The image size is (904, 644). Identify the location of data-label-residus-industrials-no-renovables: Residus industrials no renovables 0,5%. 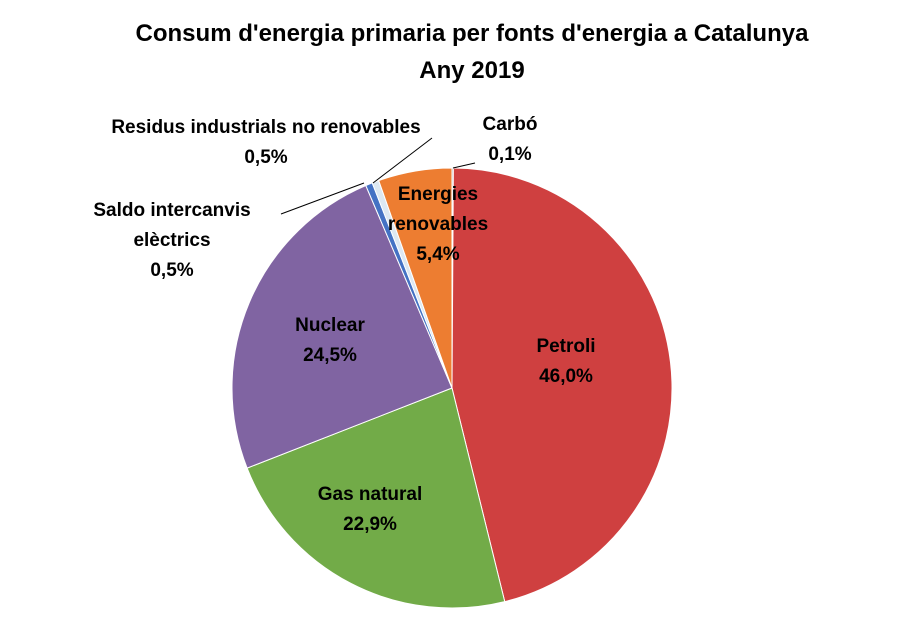
(265, 142).